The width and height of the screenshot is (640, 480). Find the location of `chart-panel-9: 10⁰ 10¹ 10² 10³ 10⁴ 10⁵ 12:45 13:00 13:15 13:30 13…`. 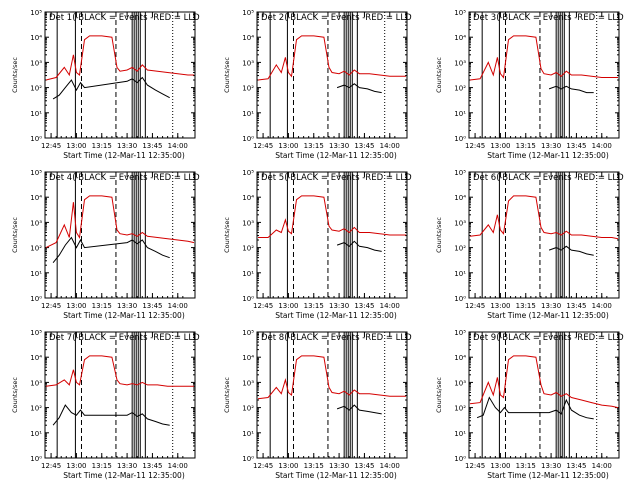

chart-panel-9: 10⁰ 10¹ 10² 10³ 10⁴ 10⁵ 12:45 13:00 13:15 13:30 13… is located at coordinates (529, 404).